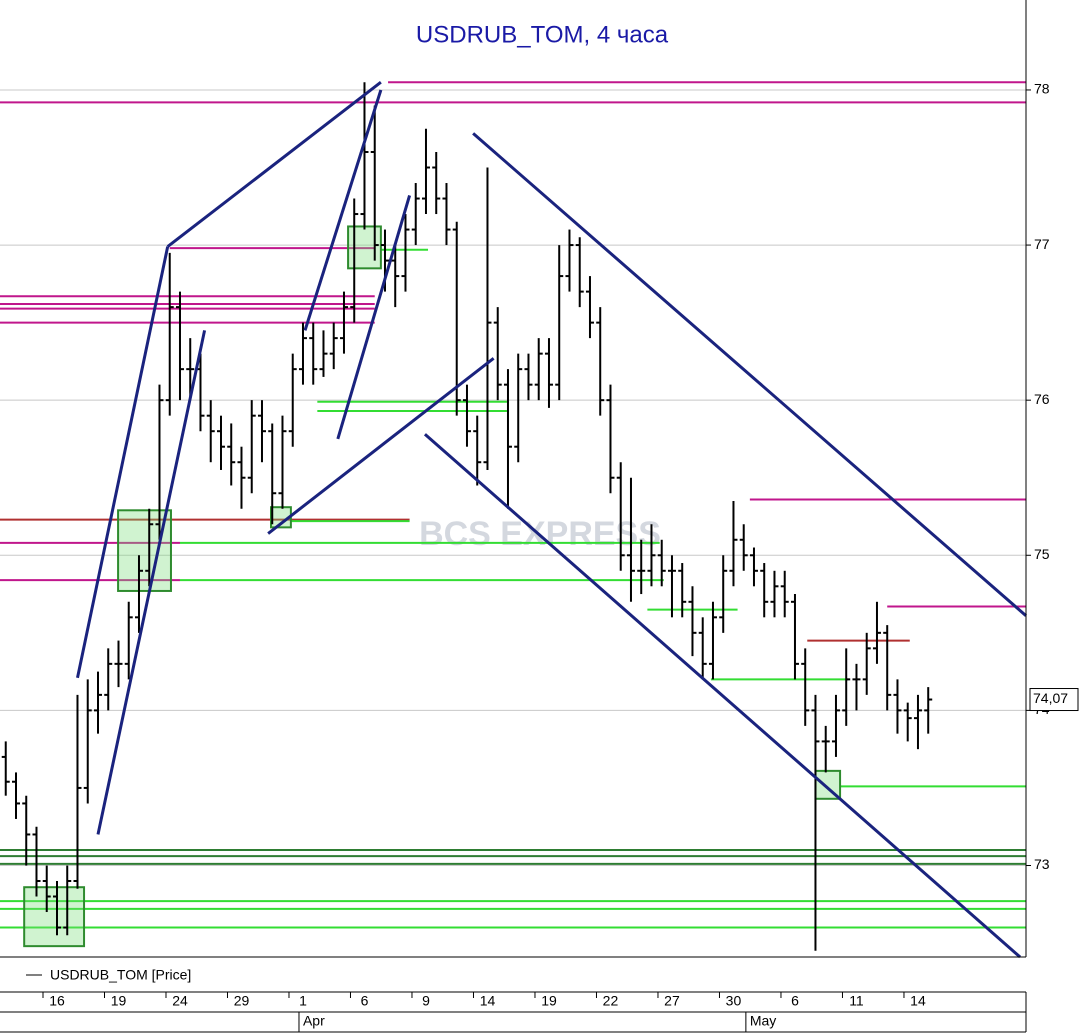 This screenshot has height=1034, width=1083. Describe the element at coordinates (314, 1021) in the screenshot. I see `month-label: Apr` at that location.